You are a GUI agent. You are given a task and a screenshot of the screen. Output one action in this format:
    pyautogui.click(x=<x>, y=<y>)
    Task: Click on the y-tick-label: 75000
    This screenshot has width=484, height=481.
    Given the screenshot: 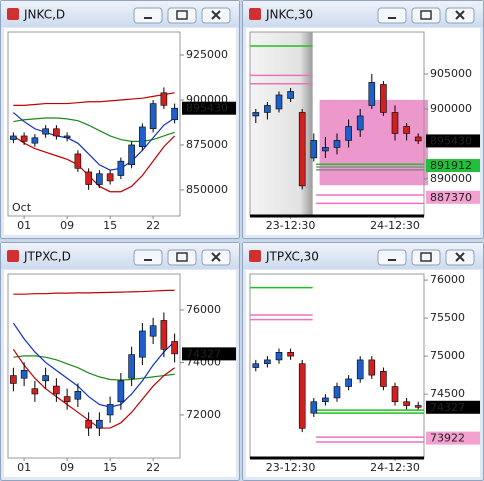 What is the action you would take?
    pyautogui.click(x=447, y=355)
    